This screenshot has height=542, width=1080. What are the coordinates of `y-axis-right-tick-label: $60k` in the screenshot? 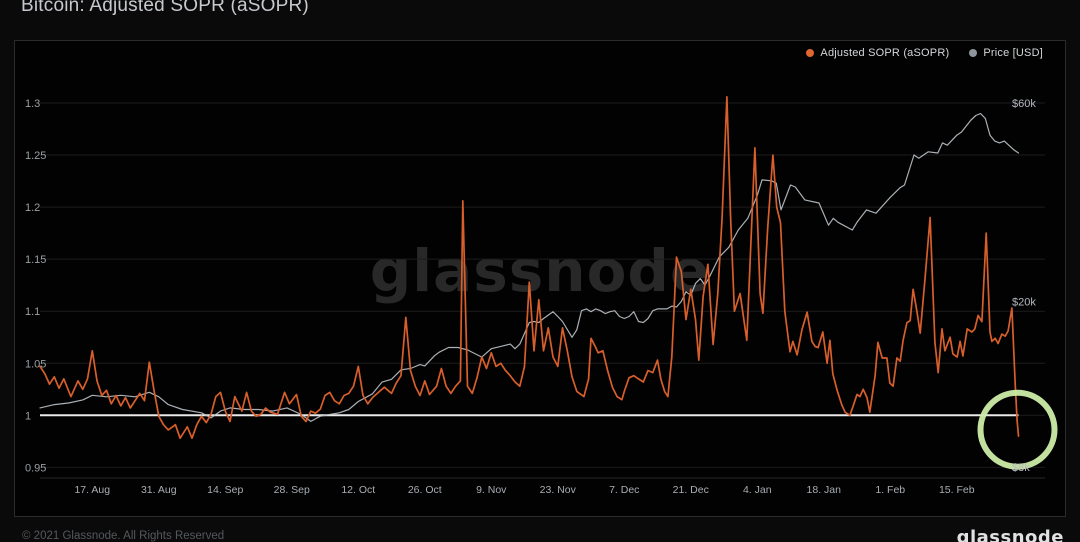 It's located at (1024, 104).